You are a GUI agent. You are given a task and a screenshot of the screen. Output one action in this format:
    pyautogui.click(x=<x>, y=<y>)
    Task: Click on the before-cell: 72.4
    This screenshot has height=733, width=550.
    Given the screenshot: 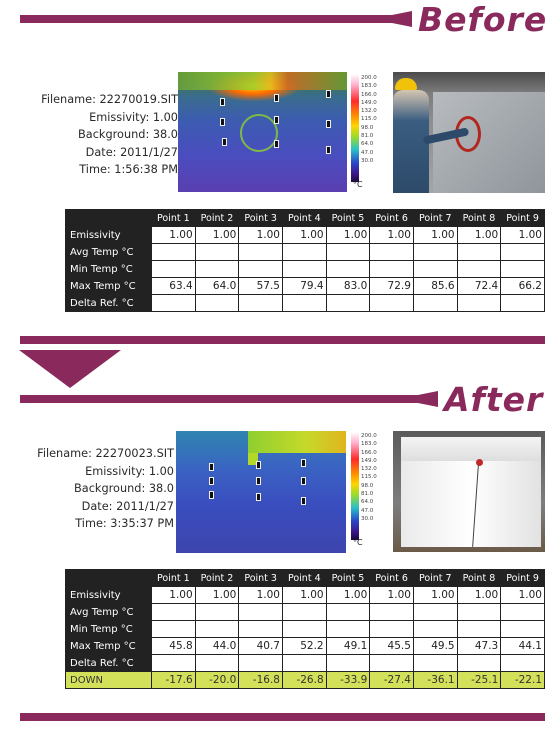 What is the action you would take?
    pyautogui.click(x=479, y=286)
    